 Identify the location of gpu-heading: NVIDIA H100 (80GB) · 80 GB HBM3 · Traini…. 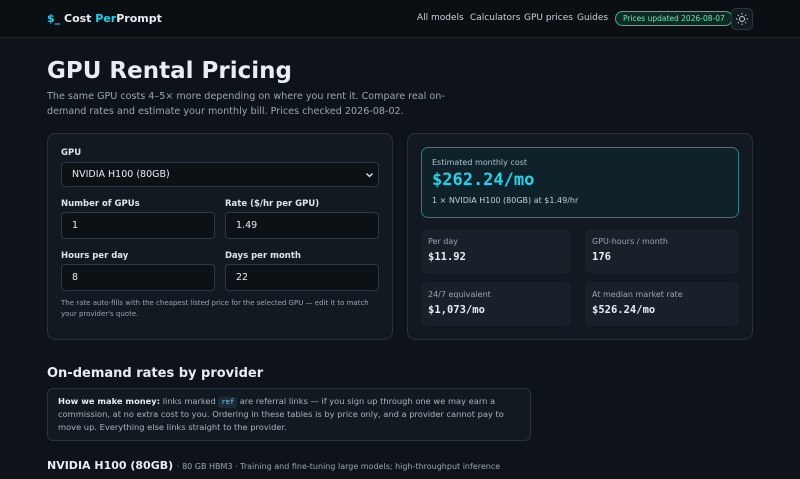
(273, 465).